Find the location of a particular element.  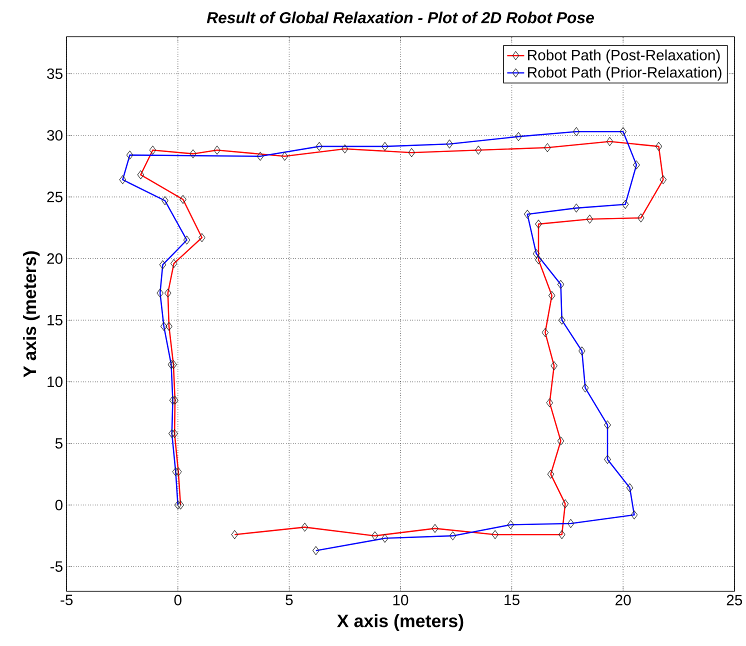

x-tick-label: 5 is located at coordinates (289, 600).